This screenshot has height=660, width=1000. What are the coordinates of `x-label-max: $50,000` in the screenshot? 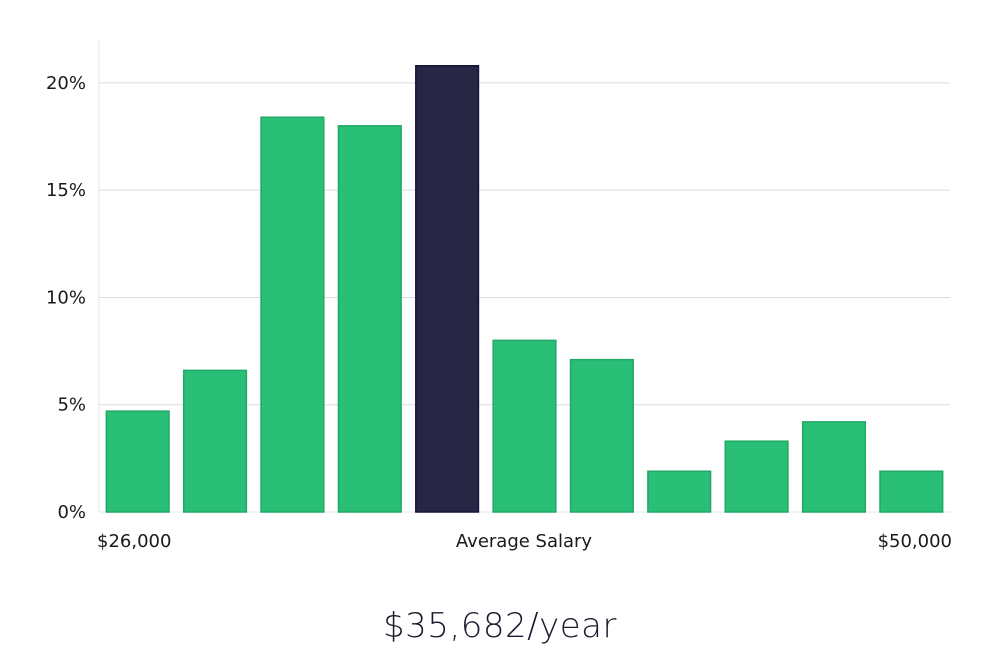 It's located at (915, 541).